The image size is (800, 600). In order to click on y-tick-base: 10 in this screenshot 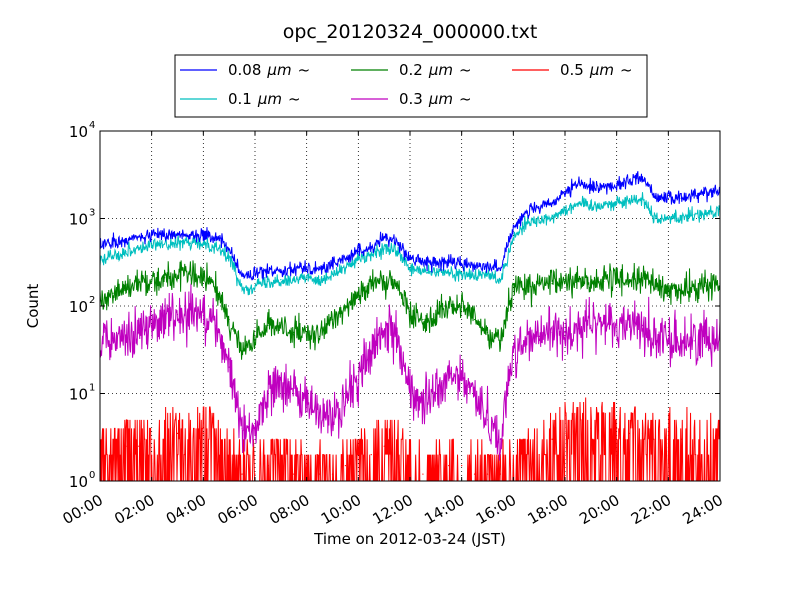, I will do `click(78, 307)`.